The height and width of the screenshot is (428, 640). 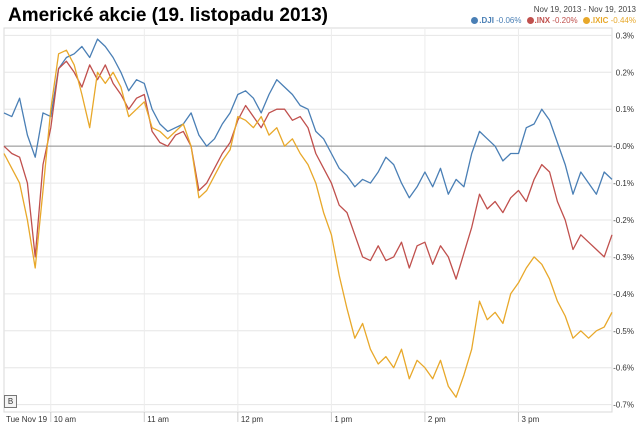 I want to click on y-tick-label: -0.1%, so click(x=623, y=183).